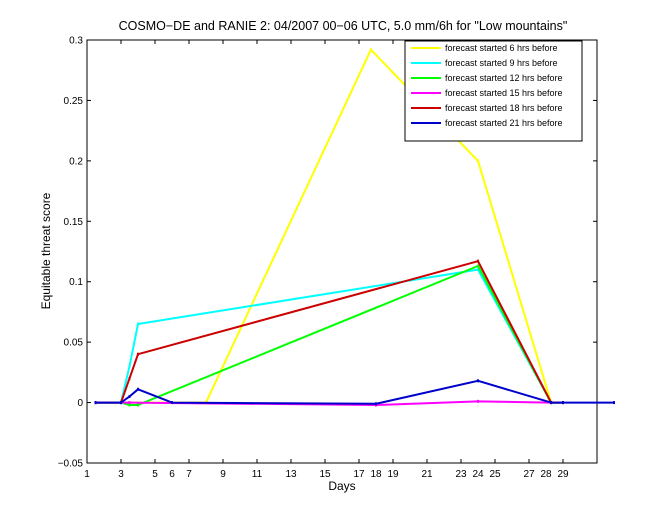 The height and width of the screenshot is (520, 660). Describe the element at coordinates (291, 474) in the screenshot. I see `x-tick-label: 13` at that location.